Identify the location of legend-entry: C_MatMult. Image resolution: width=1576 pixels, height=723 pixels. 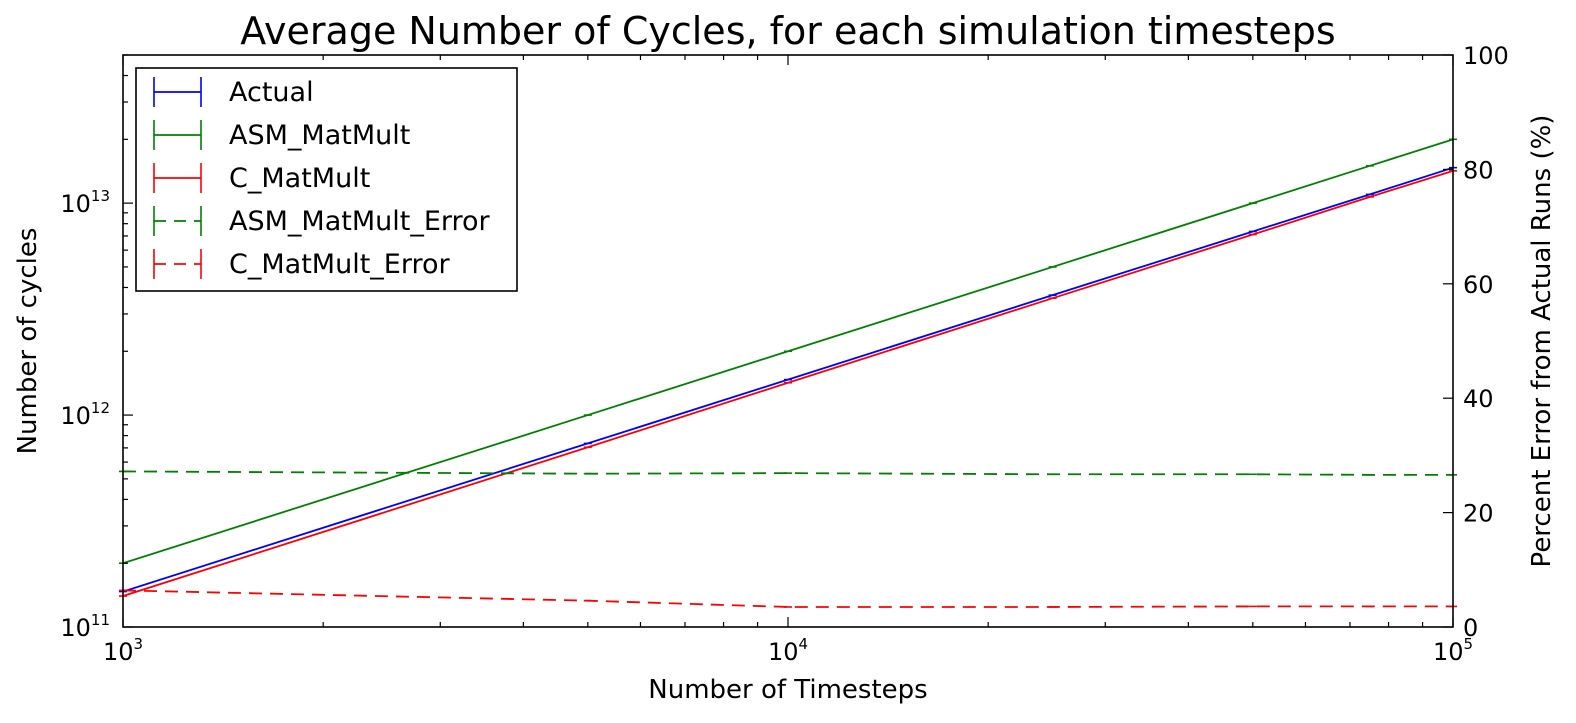
(261, 178).